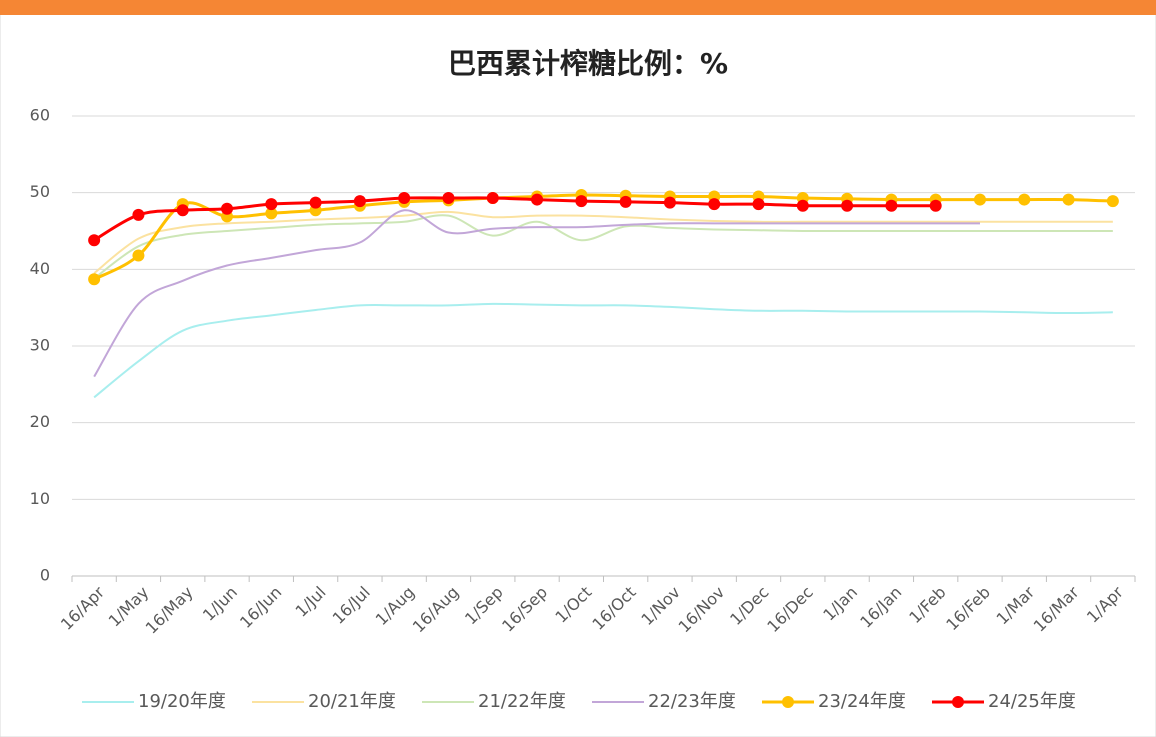 The image size is (1156, 737). I want to click on y-tick-label: 20, so click(40, 421).